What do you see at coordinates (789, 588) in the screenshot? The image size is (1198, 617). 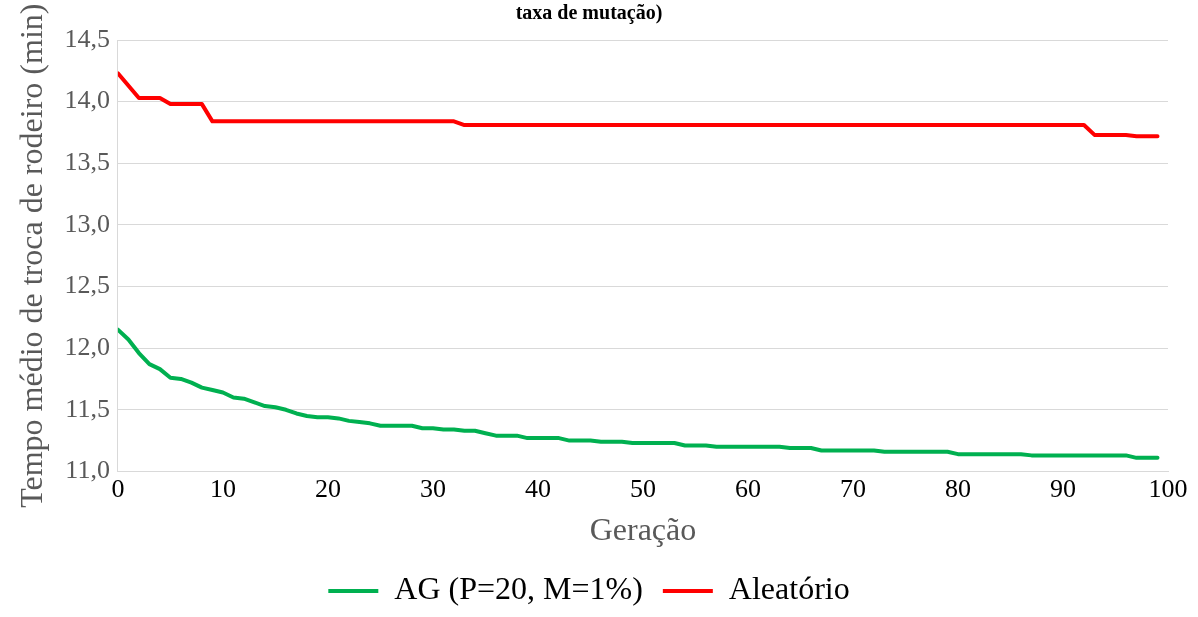 I see `legend-label: Aleatório` at bounding box center [789, 588].